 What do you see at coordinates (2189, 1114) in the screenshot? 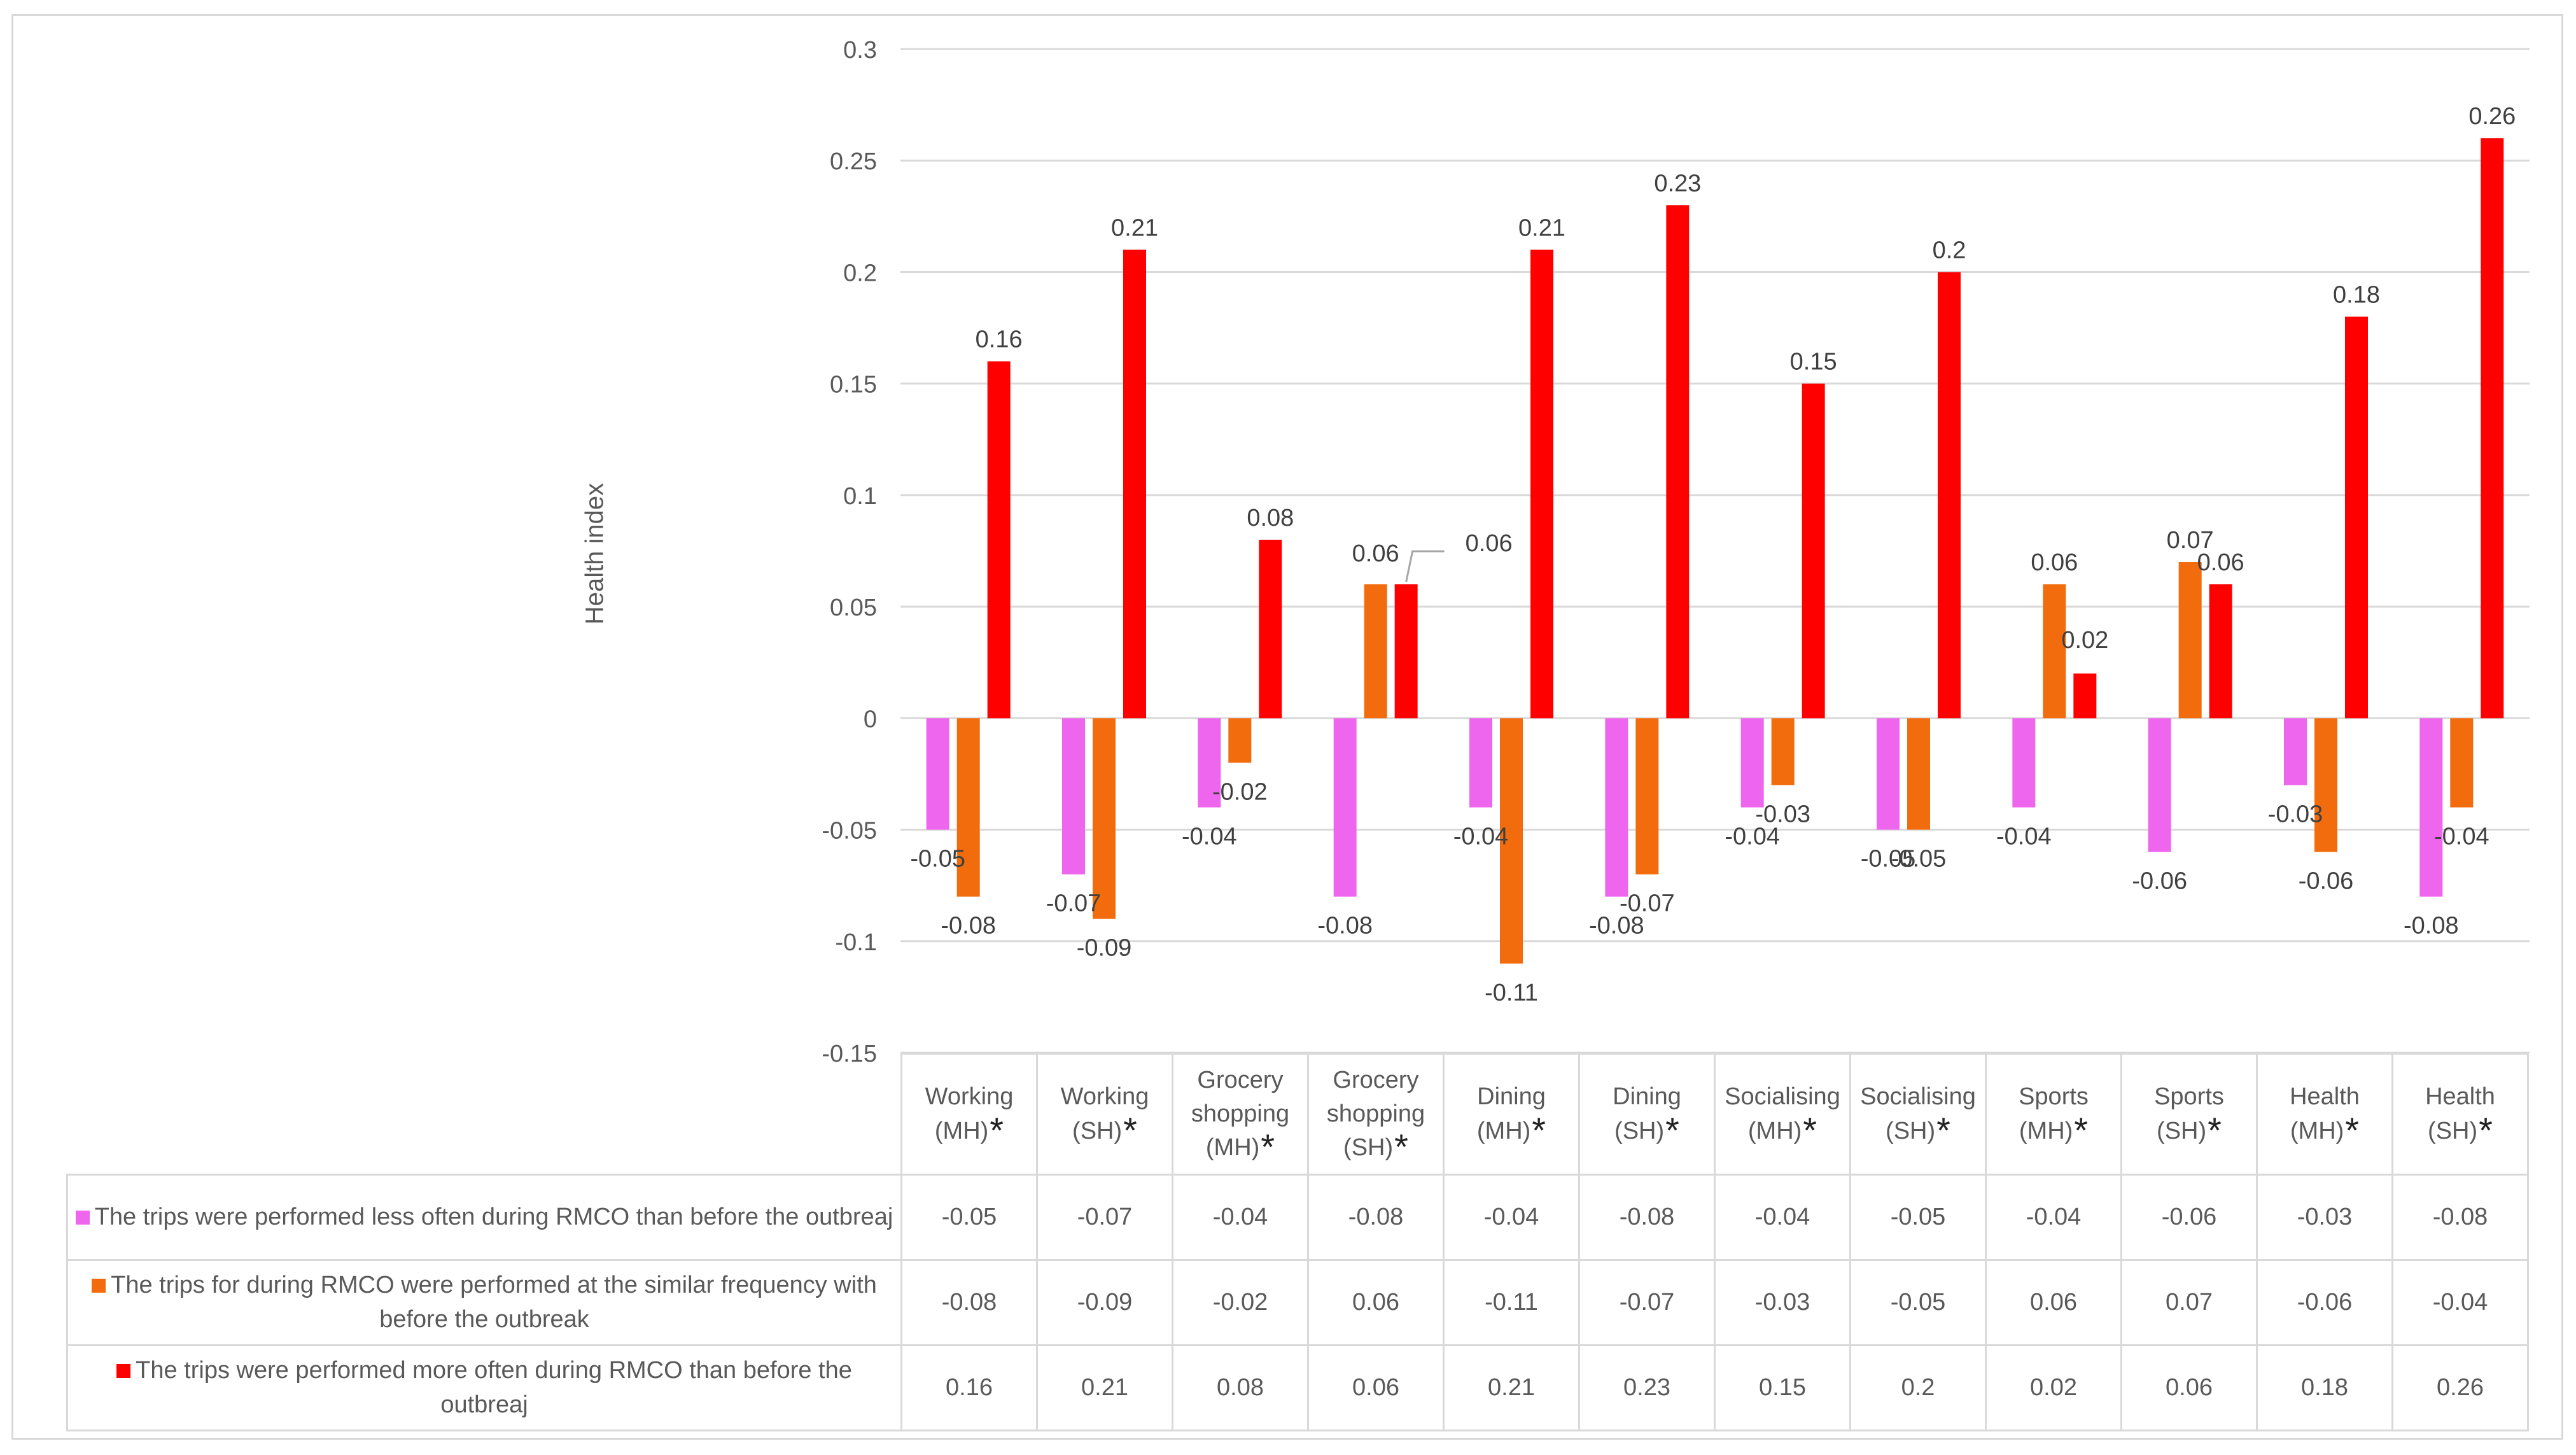
I see `category-label: Sports (SH)*` at bounding box center [2189, 1114].